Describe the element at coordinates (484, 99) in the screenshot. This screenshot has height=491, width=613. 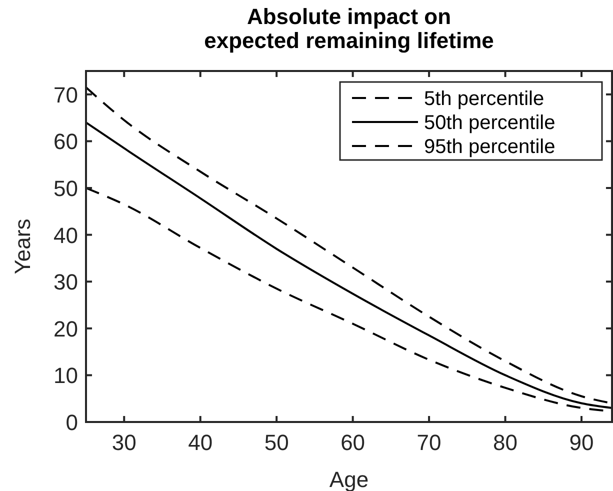
I see `legend-label: 5th percentile` at that location.